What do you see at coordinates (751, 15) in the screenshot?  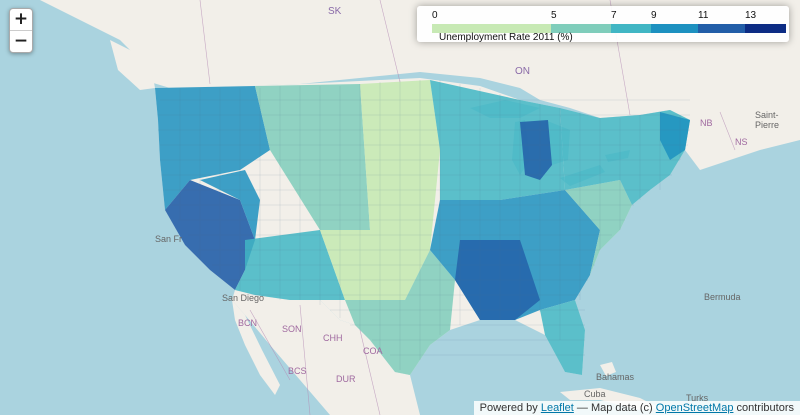 I see `legend-tick: 13` at bounding box center [751, 15].